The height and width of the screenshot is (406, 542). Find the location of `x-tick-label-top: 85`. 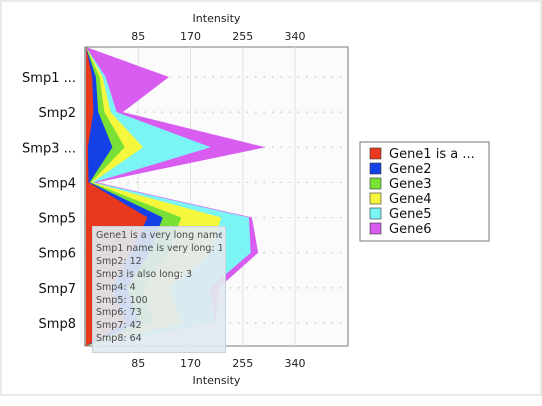

x-tick-label-top: 85 is located at coordinates (138, 36).